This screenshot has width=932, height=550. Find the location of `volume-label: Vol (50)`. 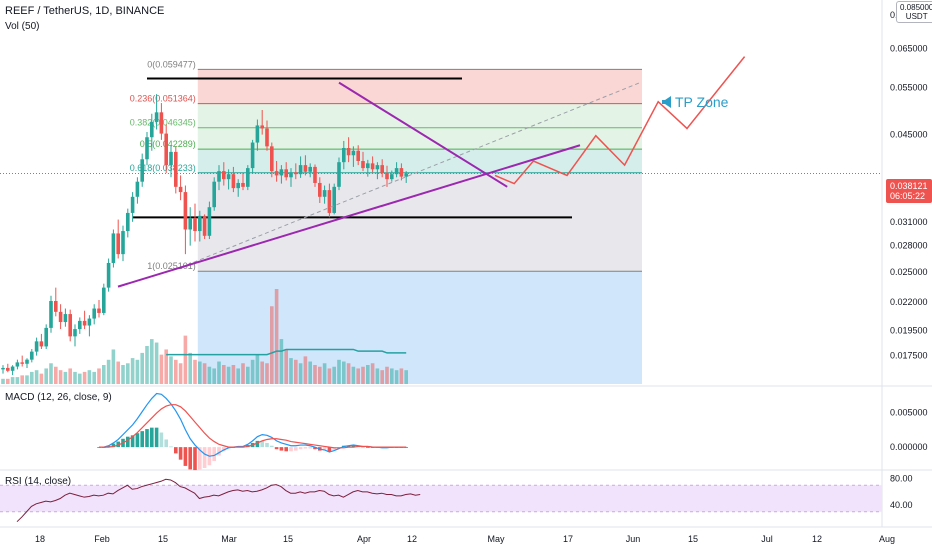

volume-label: Vol (50) is located at coordinates (22, 26).